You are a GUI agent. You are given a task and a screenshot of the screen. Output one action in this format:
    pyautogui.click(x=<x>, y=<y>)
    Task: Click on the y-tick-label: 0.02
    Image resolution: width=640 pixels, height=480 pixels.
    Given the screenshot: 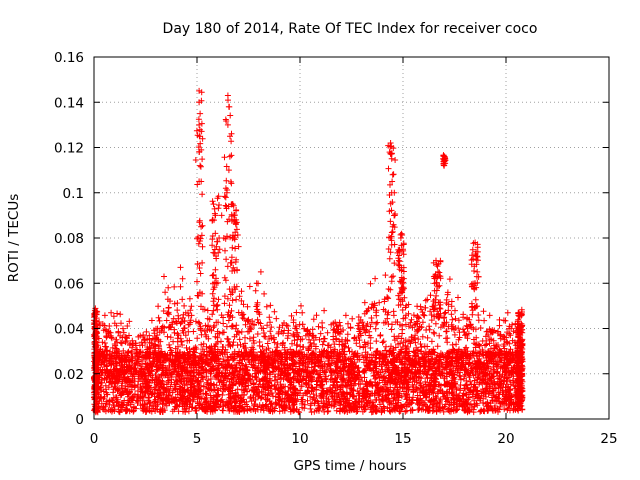 What is the action you would take?
    pyautogui.click(x=69, y=375)
    